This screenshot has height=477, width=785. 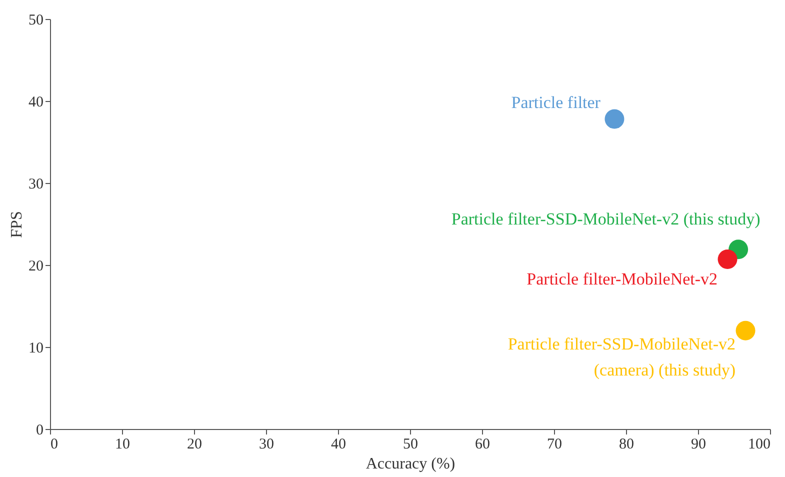 What do you see at coordinates (36, 102) in the screenshot?
I see `y-tick-label: 40` at bounding box center [36, 102].